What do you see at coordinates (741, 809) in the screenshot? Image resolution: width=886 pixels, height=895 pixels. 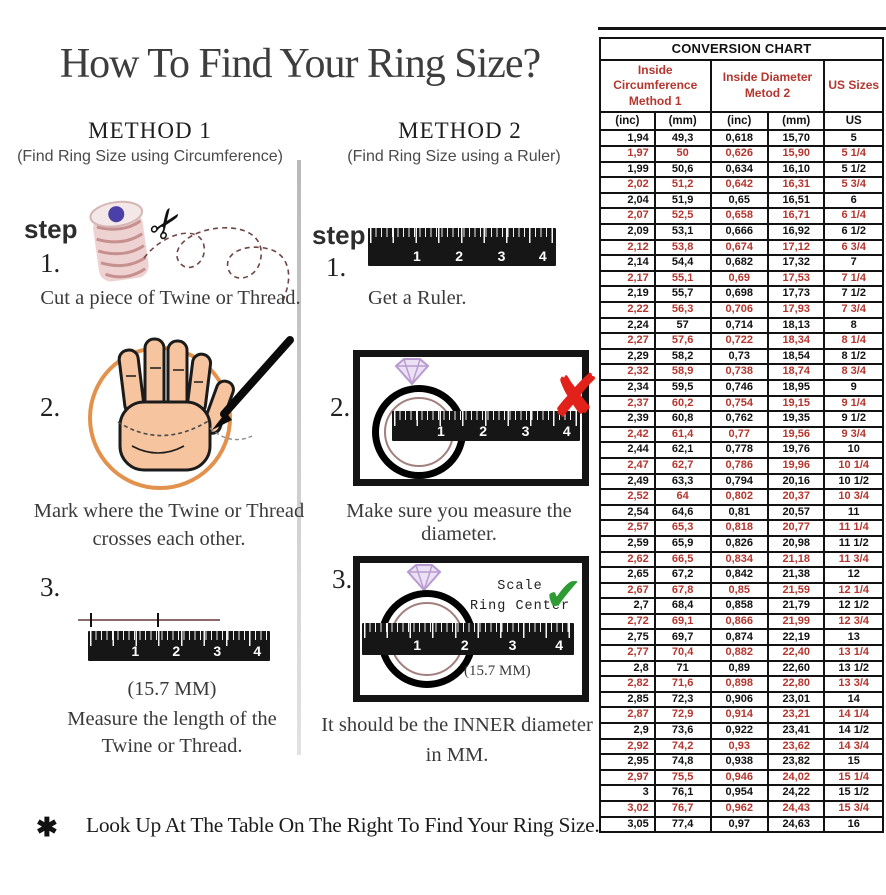 I see `table-row: 3,02 76,7 0,962 24,43 15 3/4` at bounding box center [741, 809].